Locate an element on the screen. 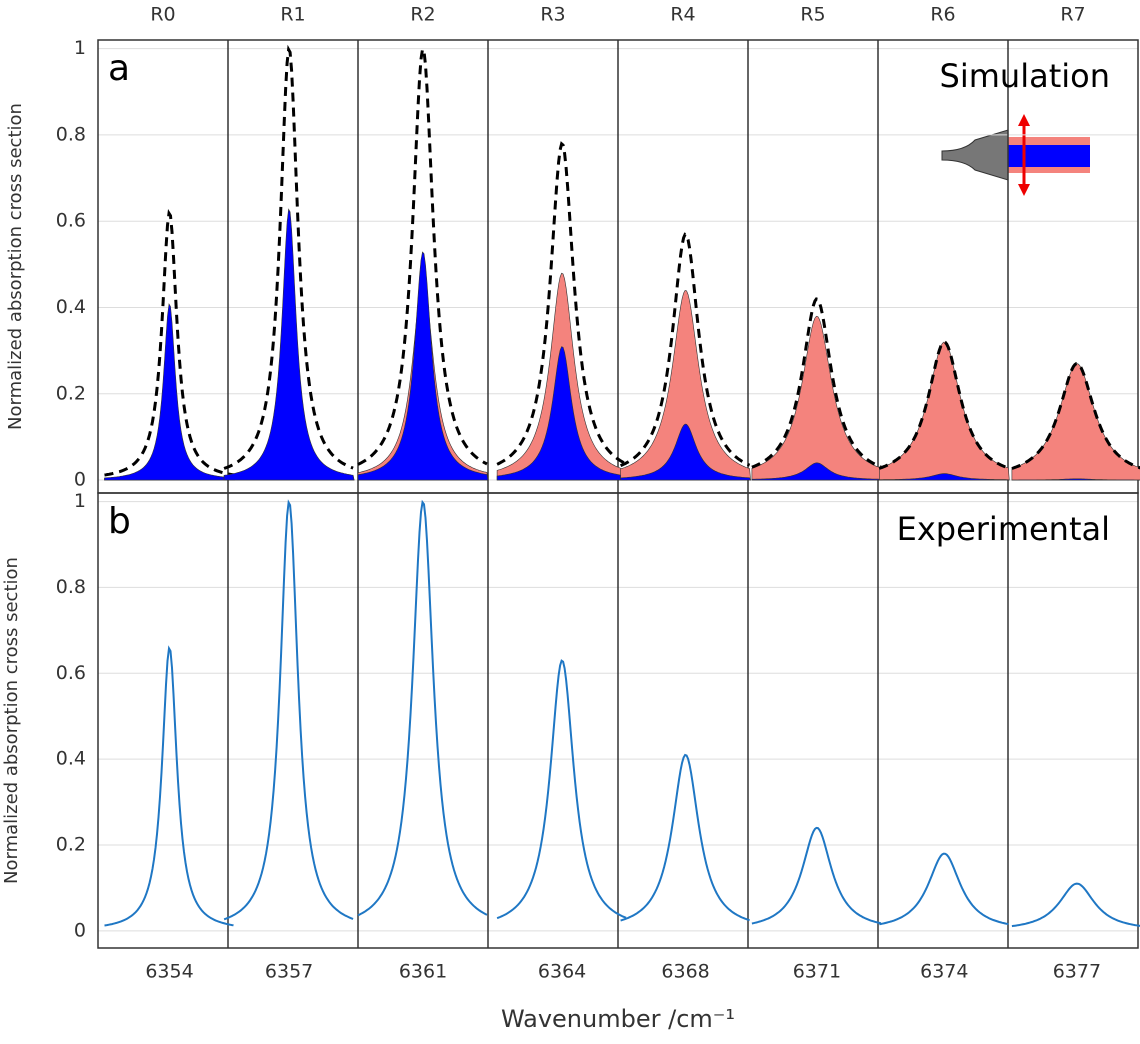  category-label: R2 is located at coordinates (422, 15).